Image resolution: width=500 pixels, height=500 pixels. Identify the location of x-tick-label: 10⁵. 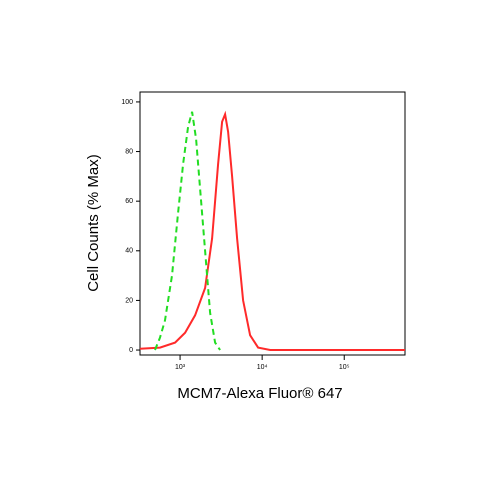
(344, 367).